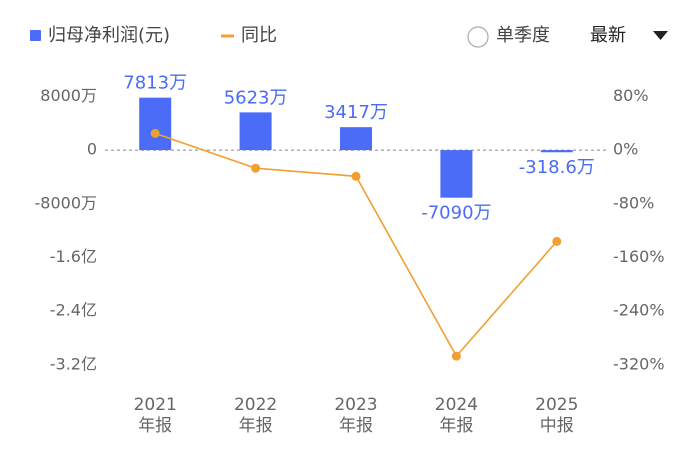 The width and height of the screenshot is (700, 455). I want to click on dropdown-label: 最新, so click(608, 35).